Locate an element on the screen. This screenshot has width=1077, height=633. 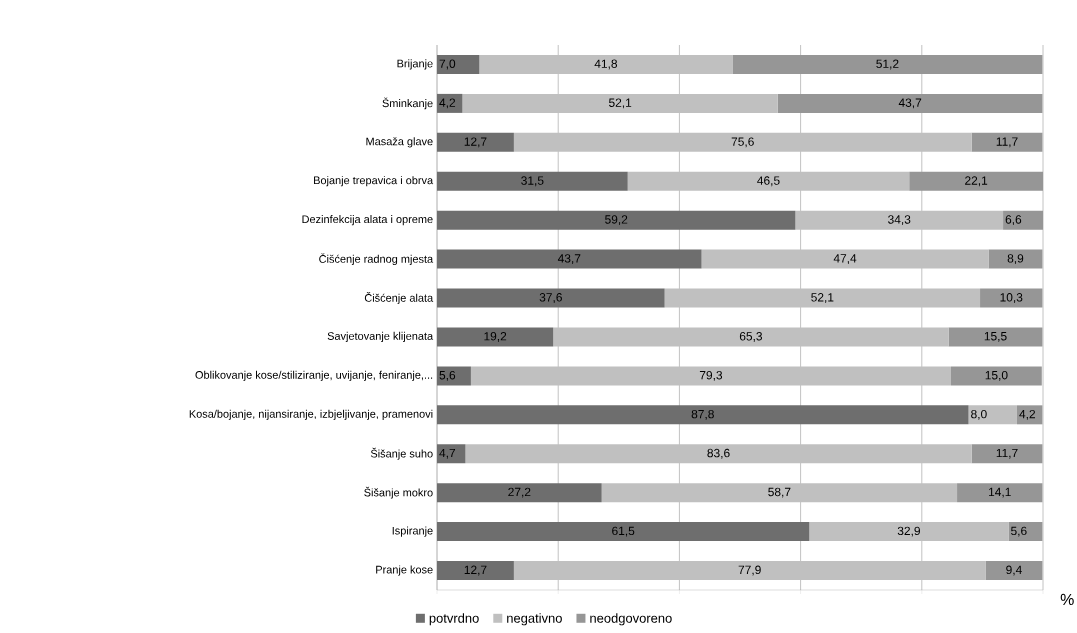
y-tick-label: Pranje kose is located at coordinates (404, 570).